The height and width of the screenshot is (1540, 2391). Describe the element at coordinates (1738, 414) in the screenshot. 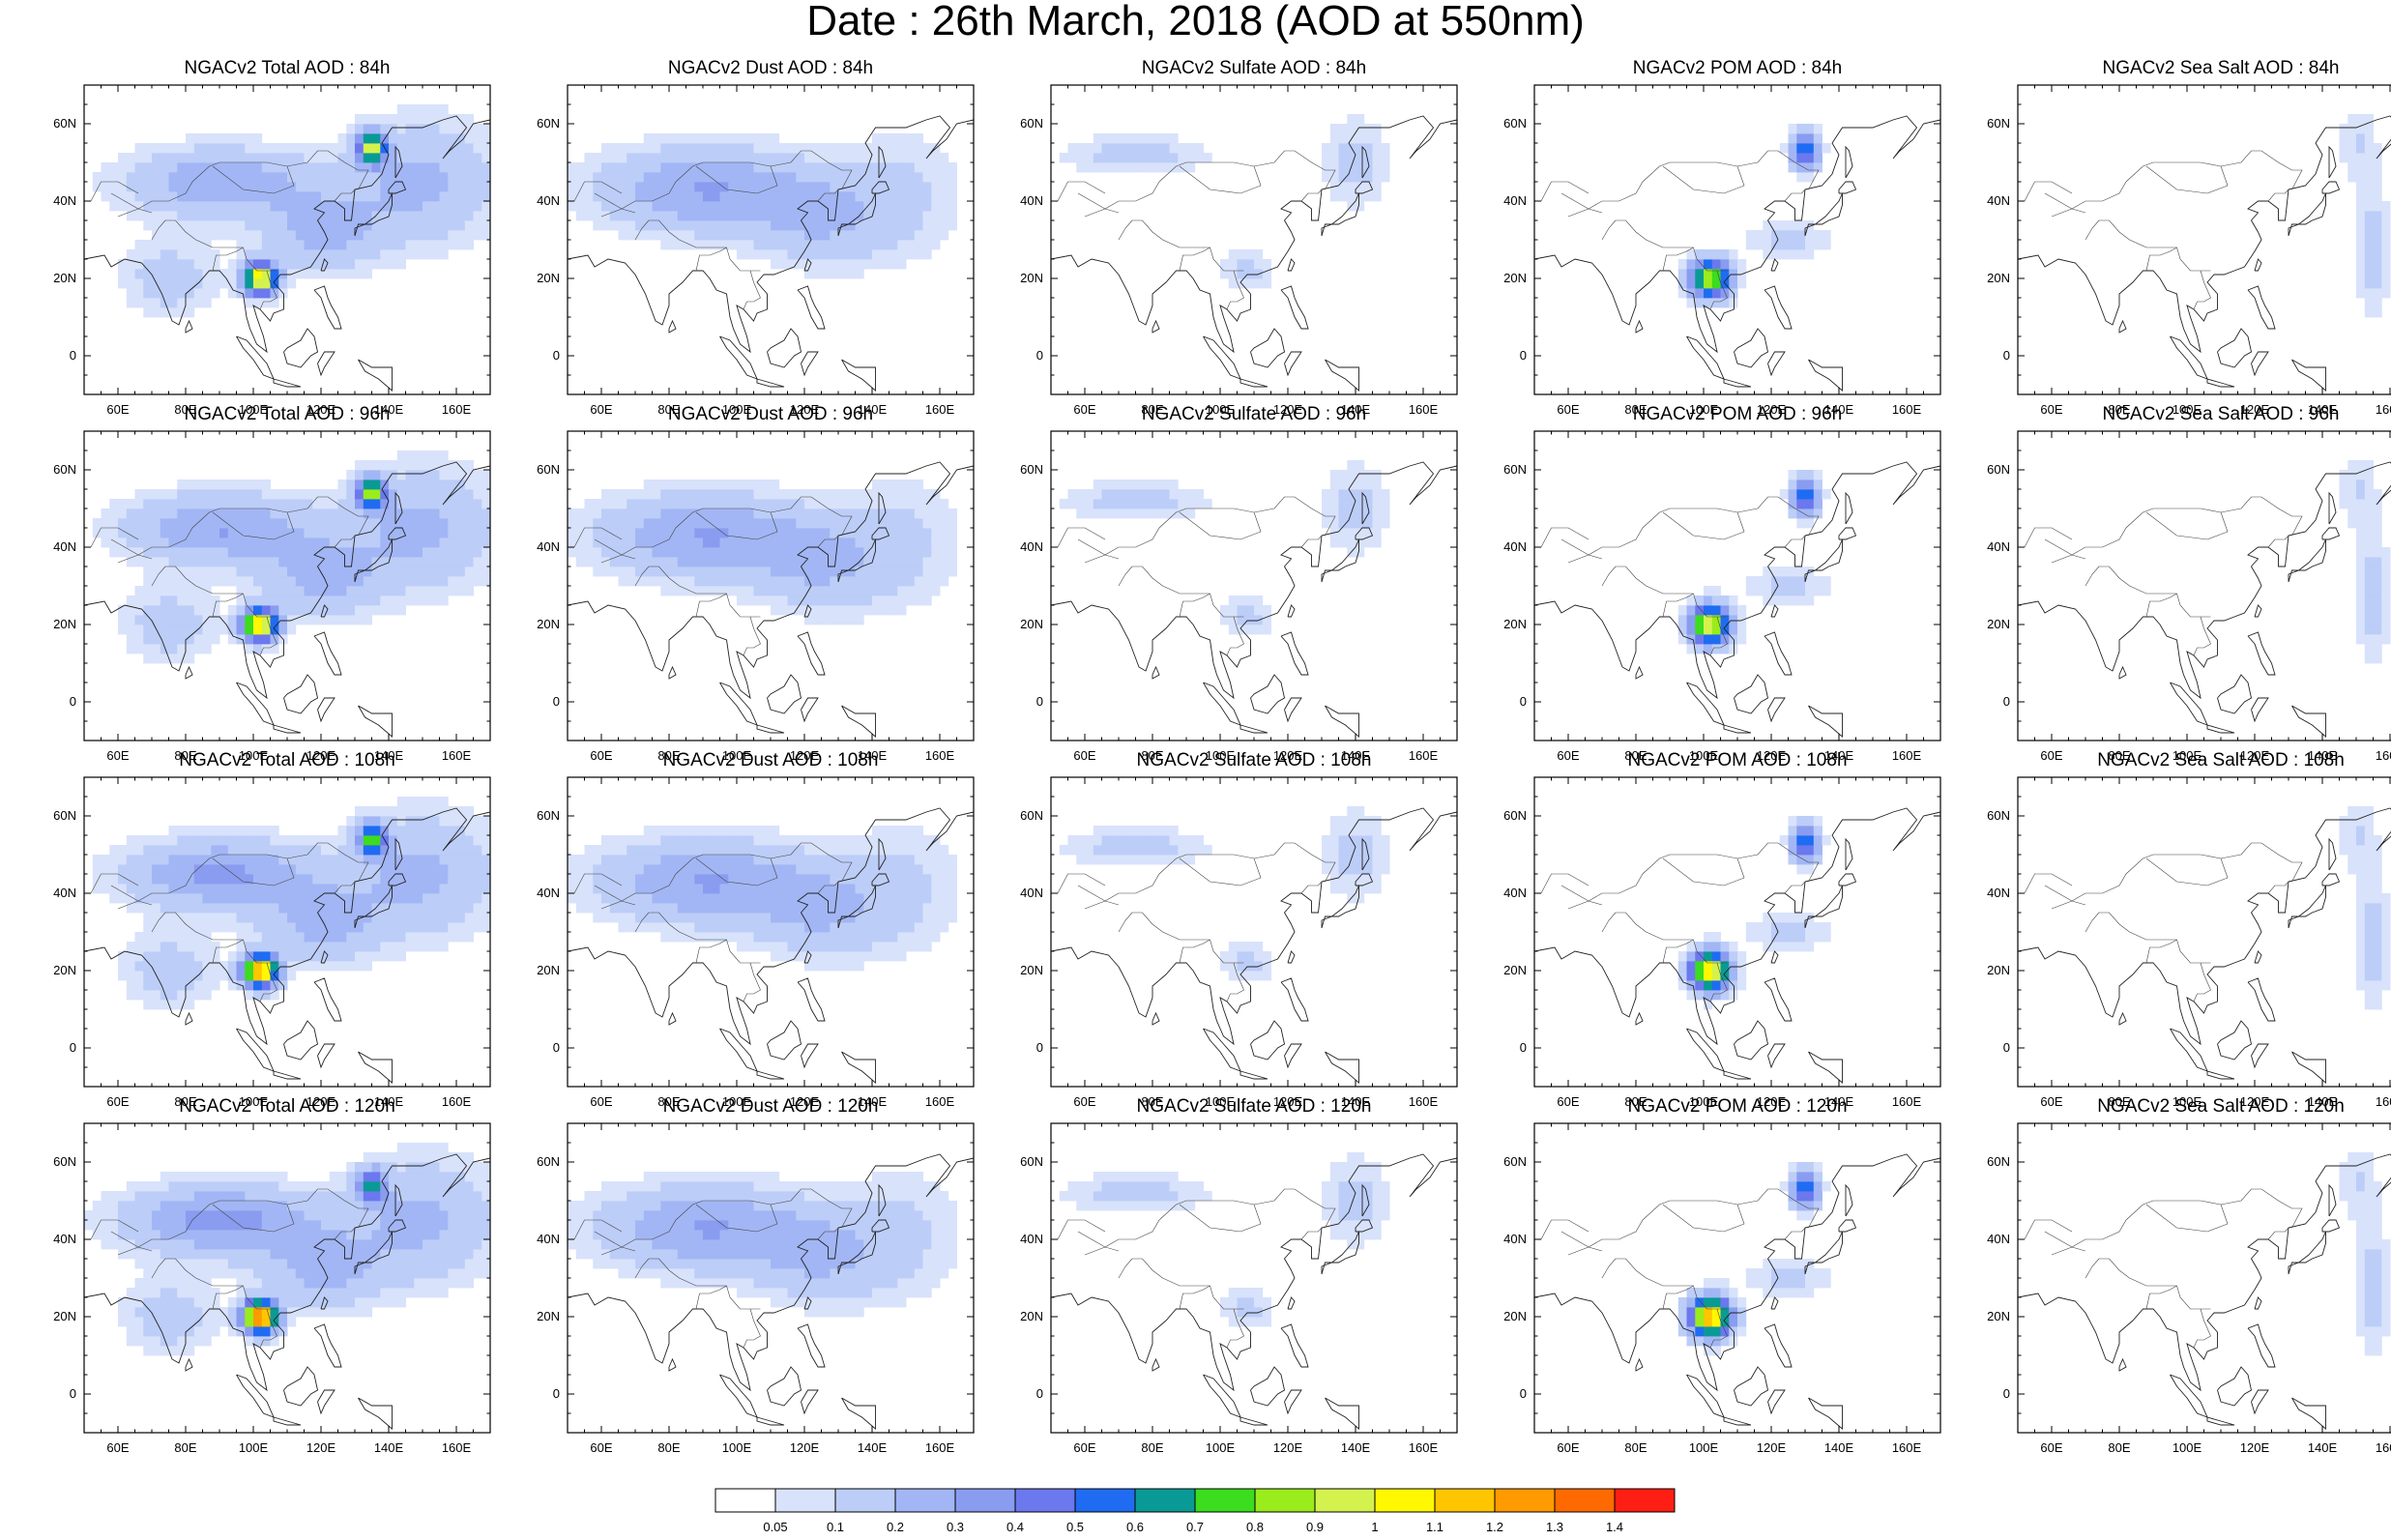

I see `panel-title: NGACv2 POM AOD : 96h` at that location.